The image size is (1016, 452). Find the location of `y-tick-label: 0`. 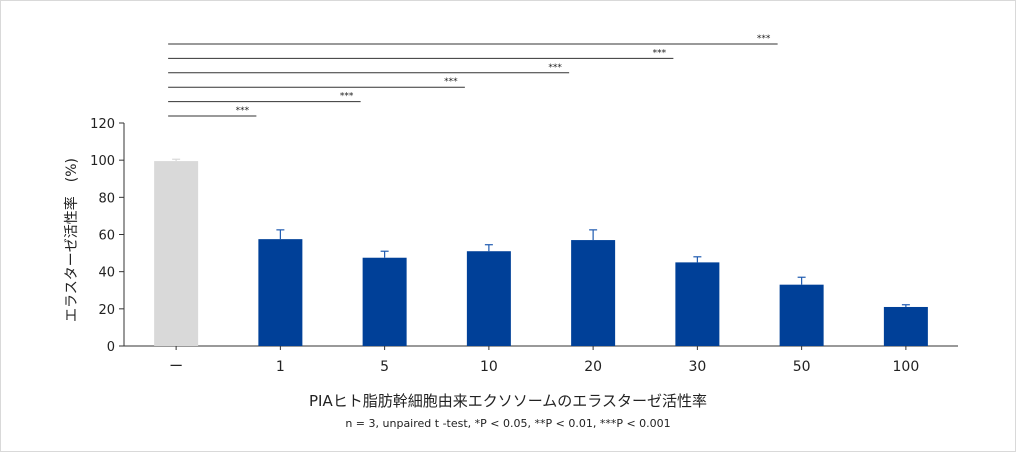

y-tick-label: 0 is located at coordinates (111, 347).